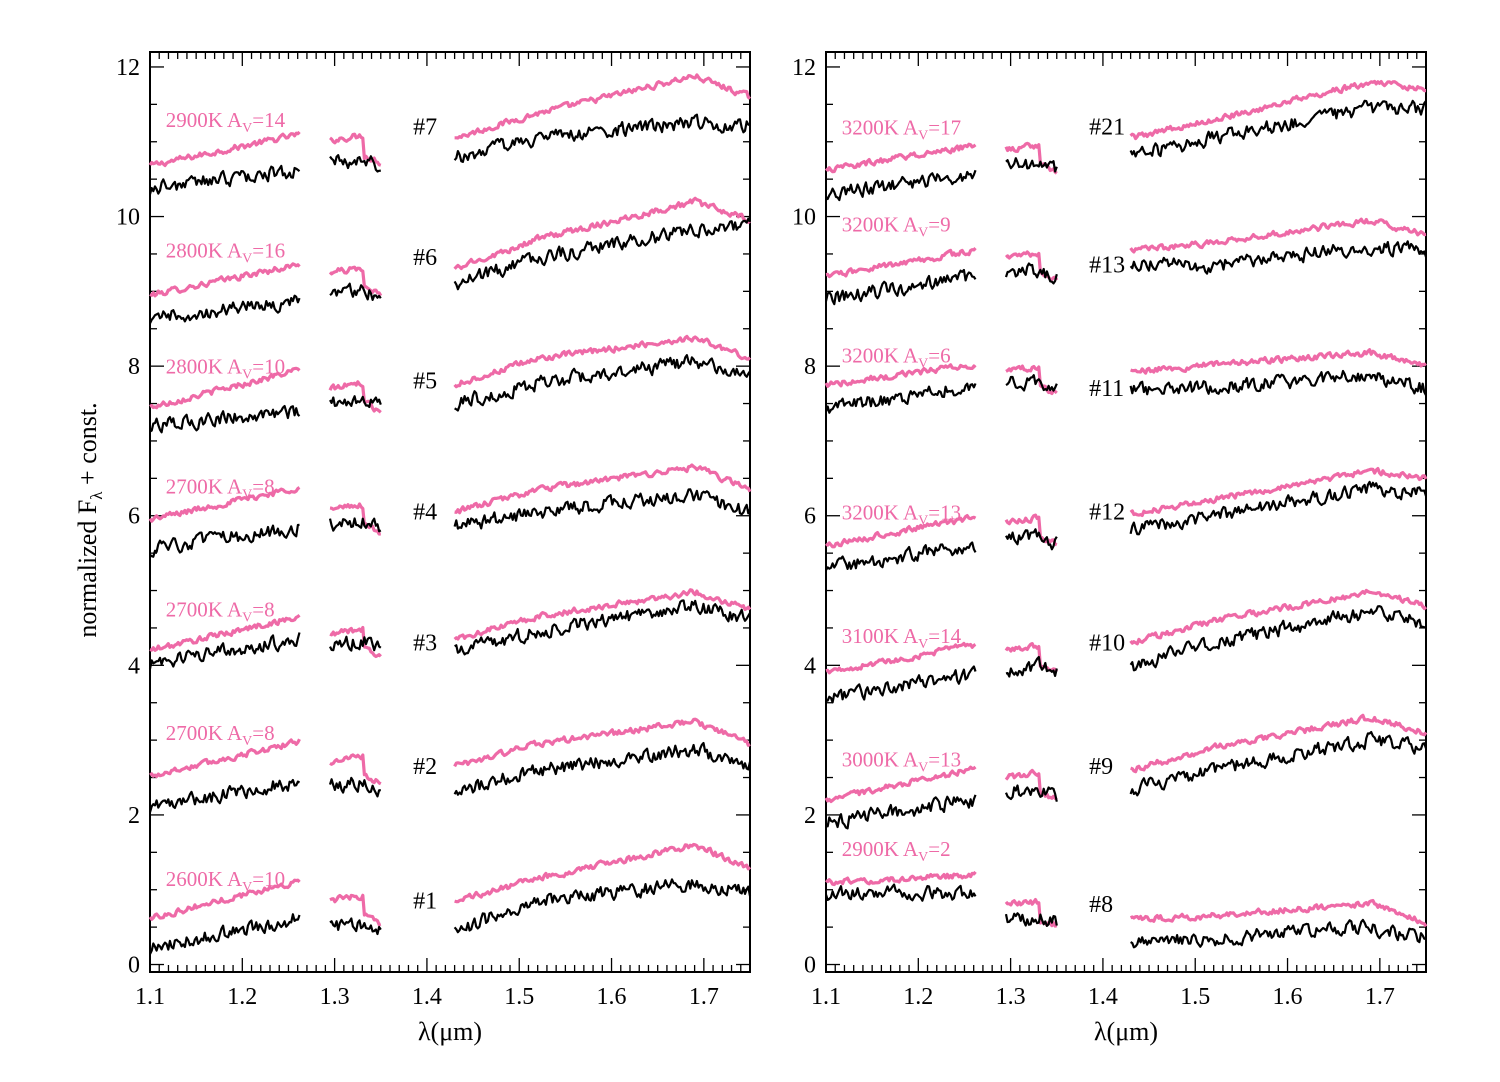  I want to click on model-spectrum-star7-seg1, so click(224, 149).